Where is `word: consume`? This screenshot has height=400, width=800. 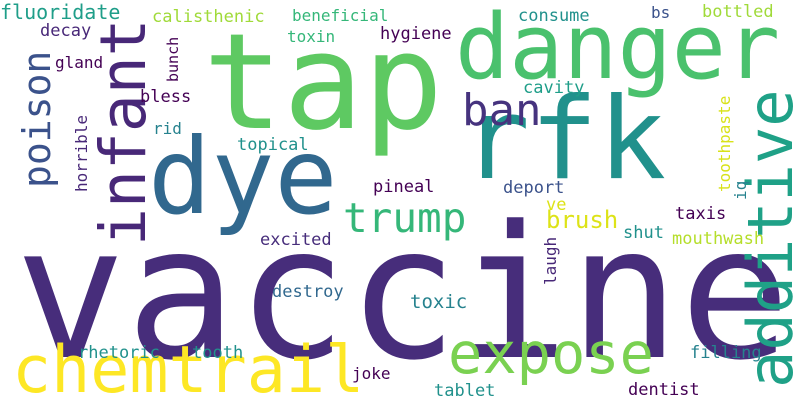 word: consume is located at coordinates (554, 16).